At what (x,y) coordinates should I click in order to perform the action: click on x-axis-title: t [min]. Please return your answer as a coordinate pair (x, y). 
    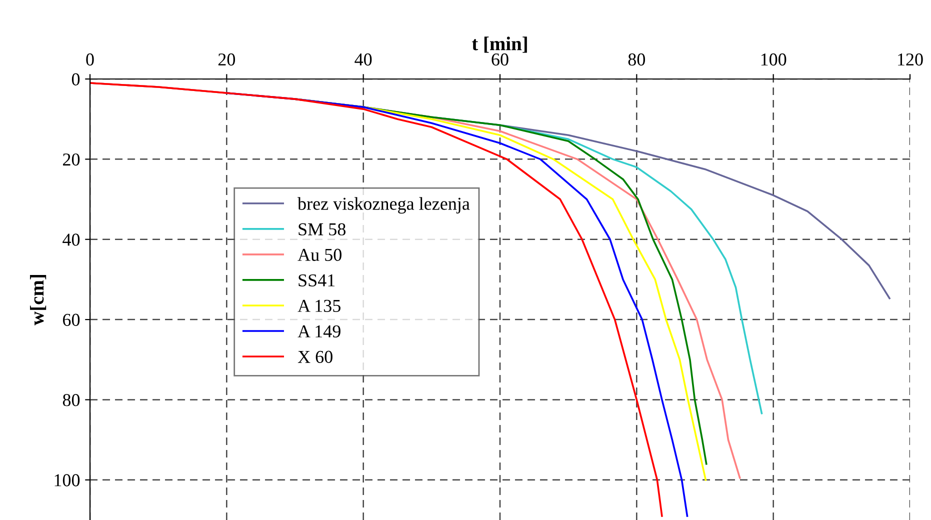
    Looking at the image, I should click on (499, 44).